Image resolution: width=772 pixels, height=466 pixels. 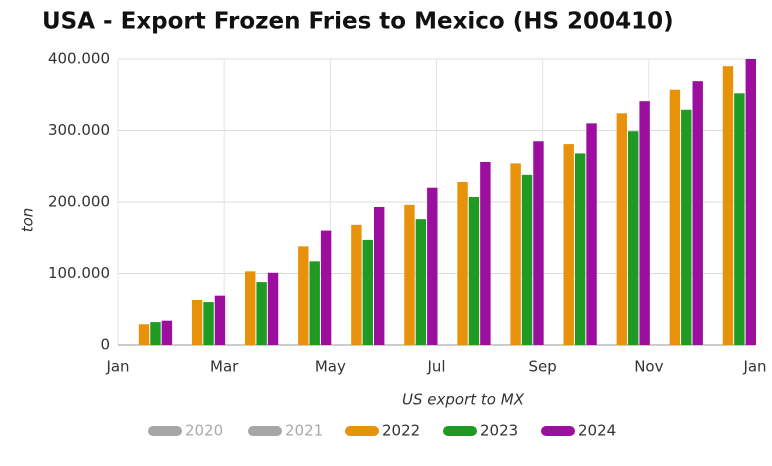 I want to click on legend-label: 2023, so click(x=499, y=431).